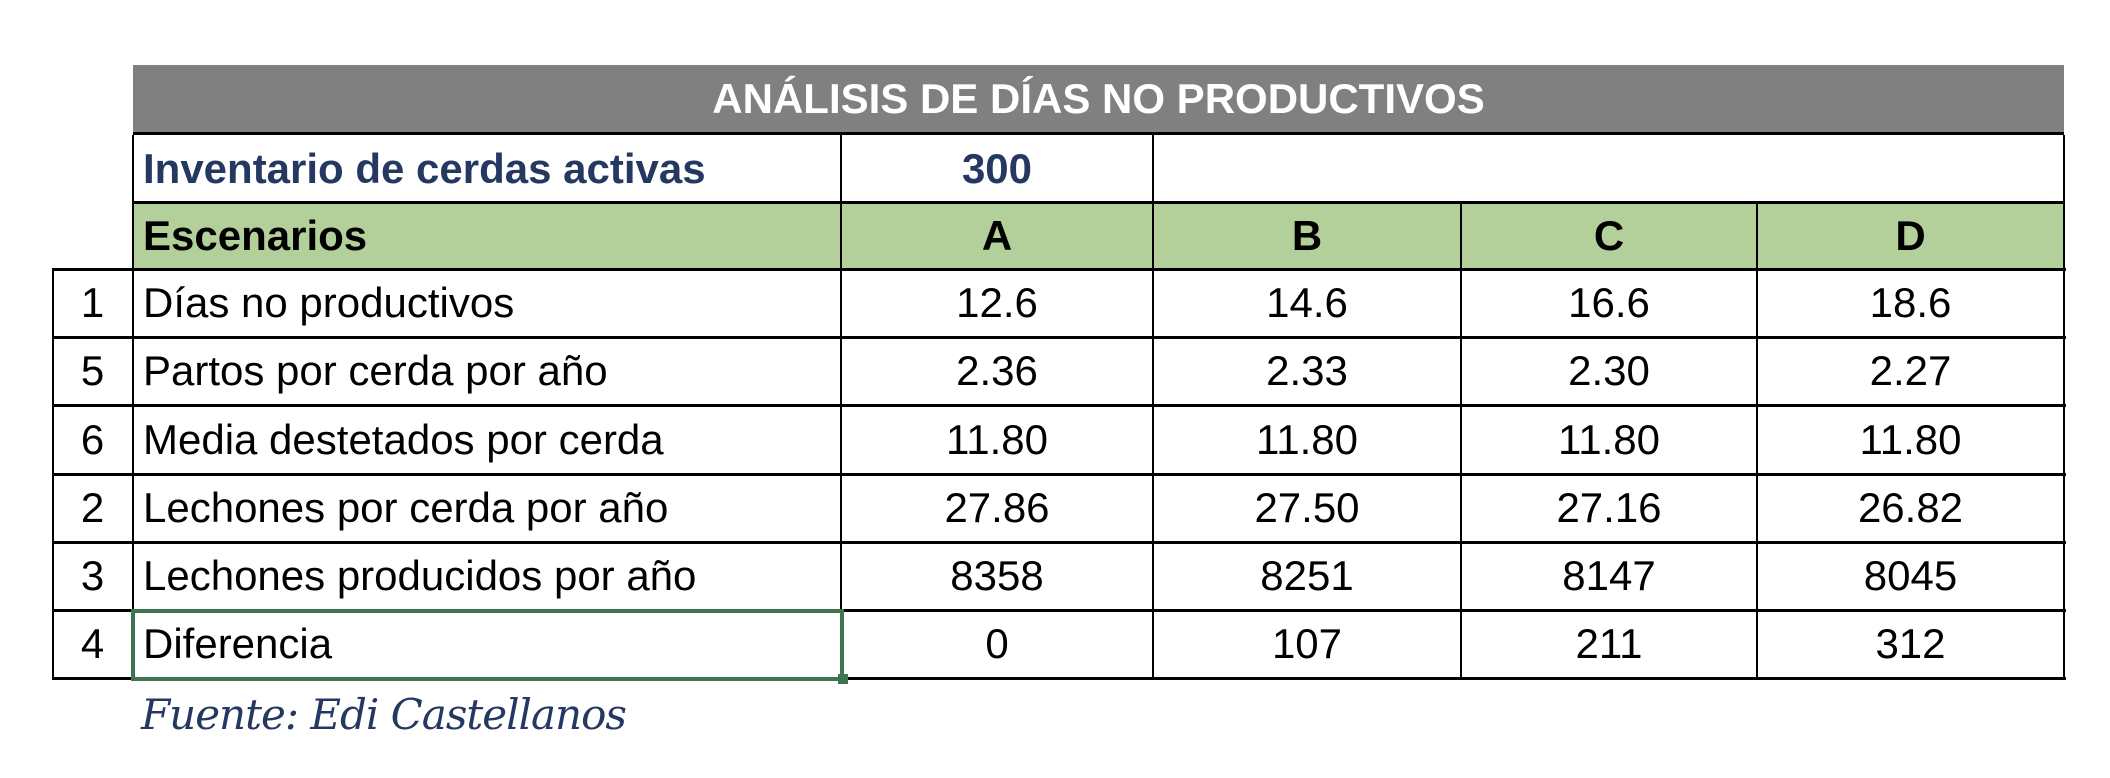 The image size is (2110, 778). What do you see at coordinates (1609, 575) in the screenshot?
I see `table-cell: 8147` at bounding box center [1609, 575].